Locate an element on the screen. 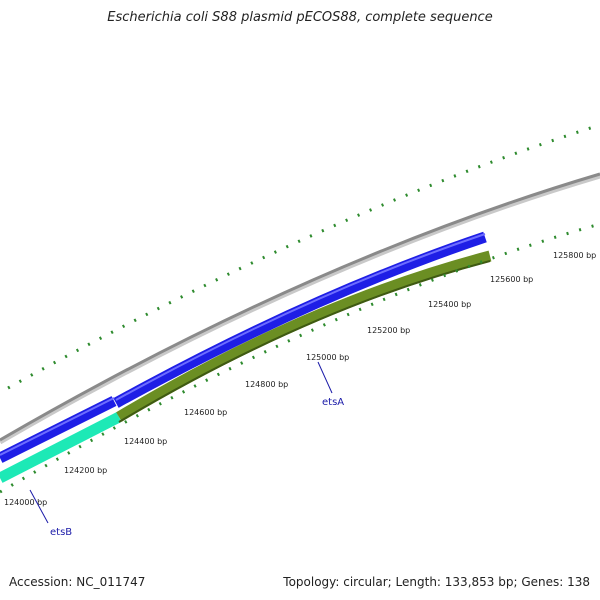 The image size is (600, 600). tick-label: 124800 bp is located at coordinates (266, 384).